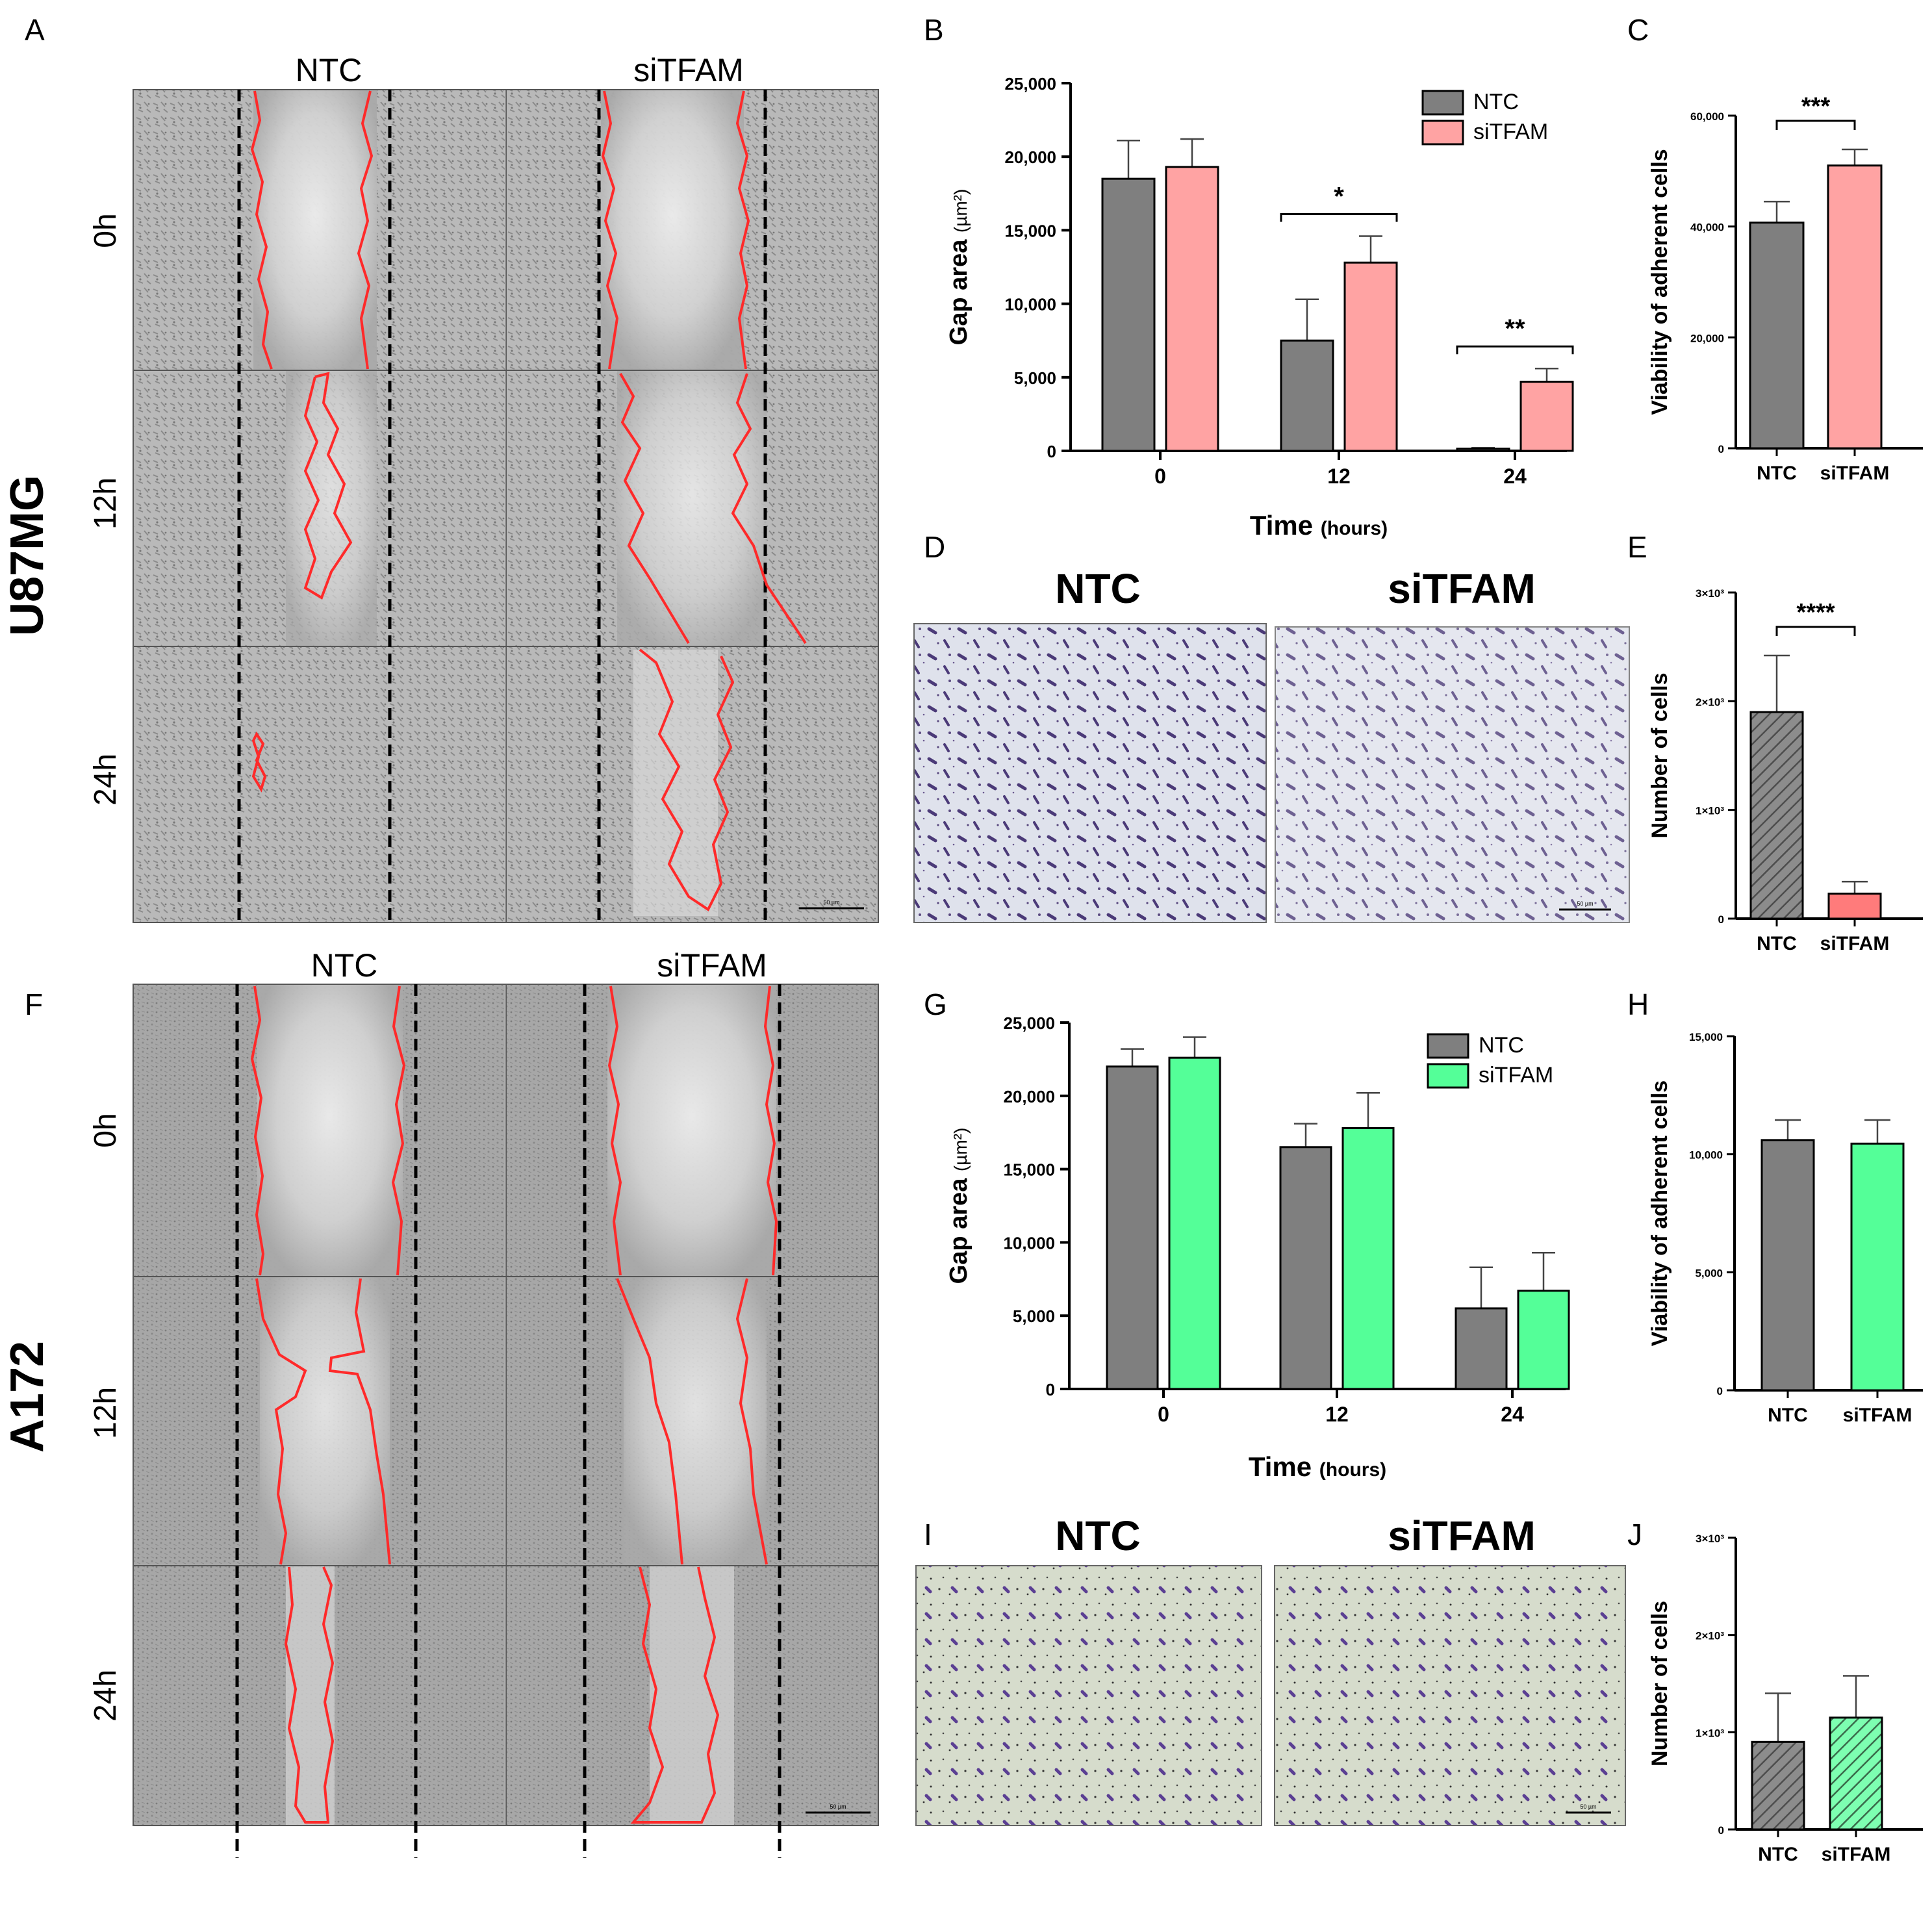  I want to click on scratch-col-title-sitfam: siTFAM, so click(688, 70).